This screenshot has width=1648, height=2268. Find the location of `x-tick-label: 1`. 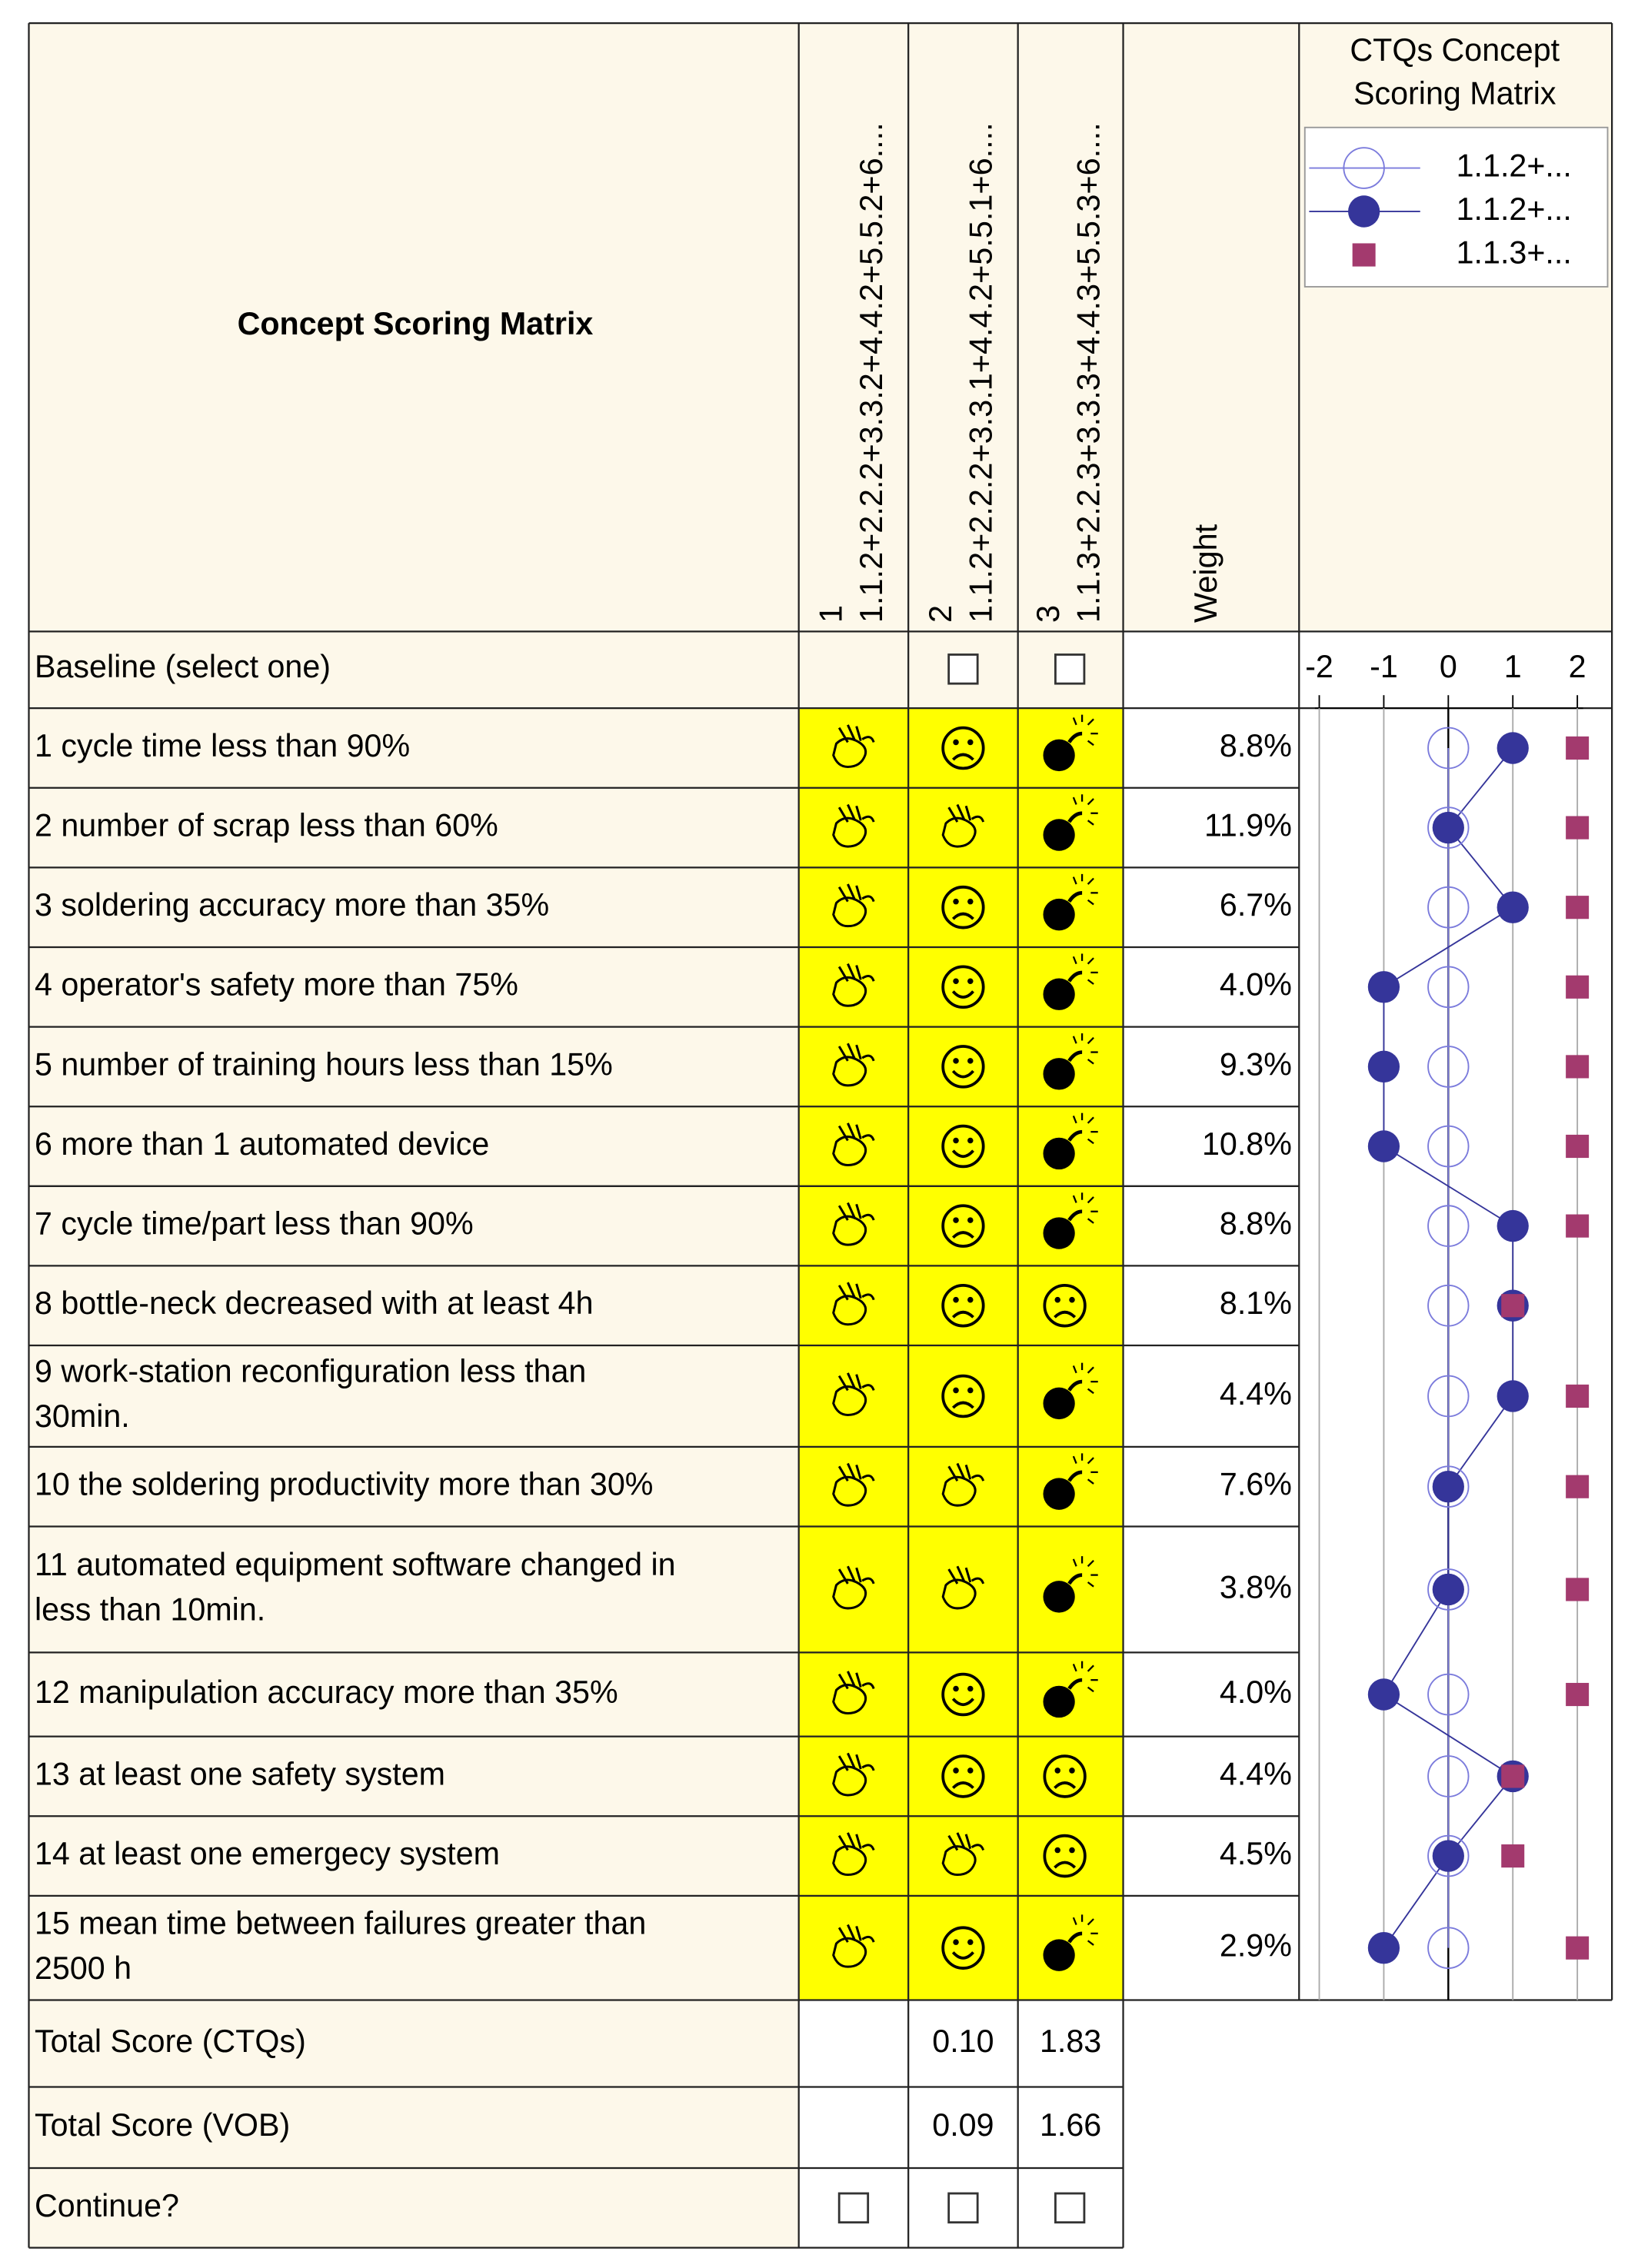

x-tick-label: 1 is located at coordinates (1513, 666).